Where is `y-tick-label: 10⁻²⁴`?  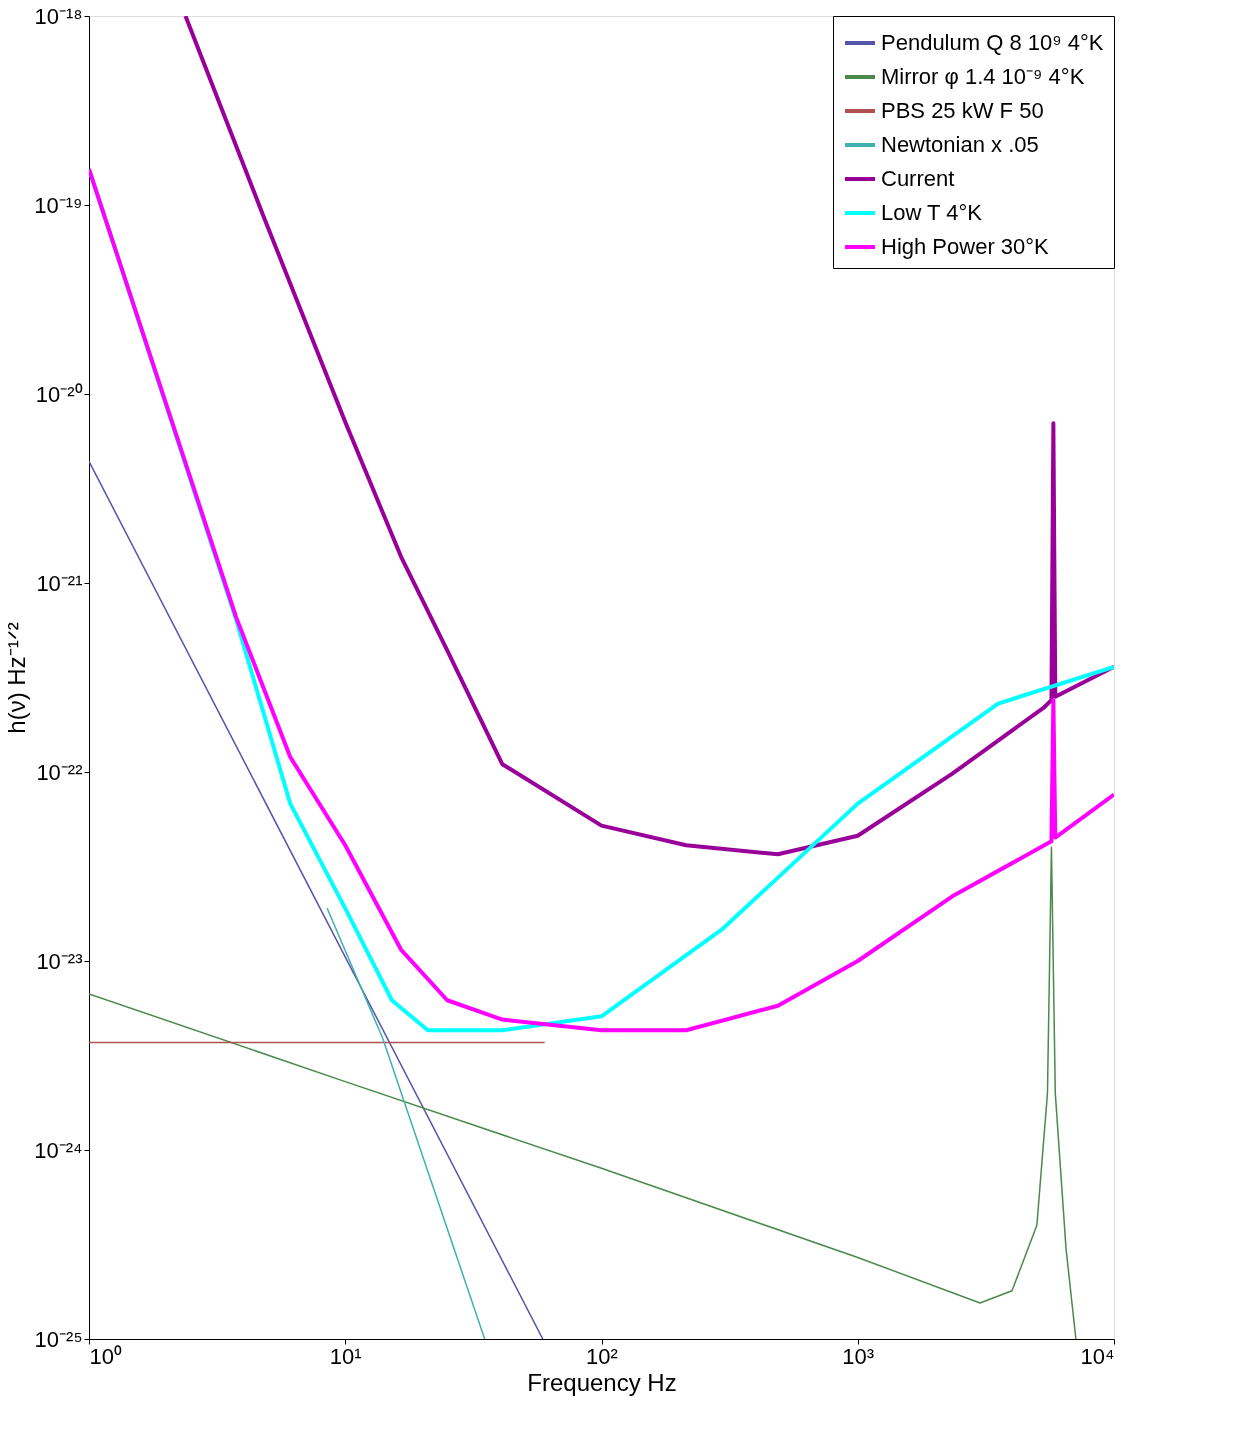
y-tick-label: 10⁻²⁴ is located at coordinates (58, 1150).